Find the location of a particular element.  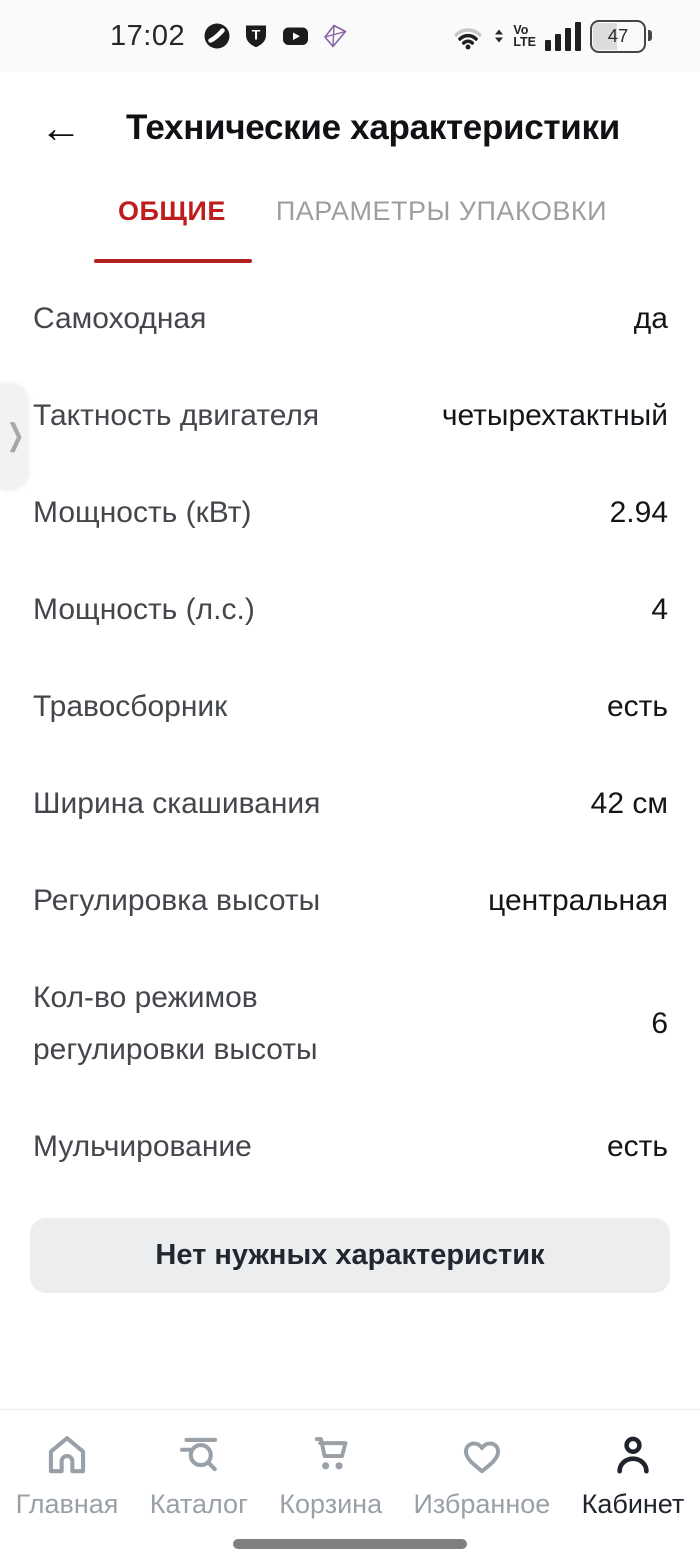

nav-item-cart: Корзина is located at coordinates (330, 1475).